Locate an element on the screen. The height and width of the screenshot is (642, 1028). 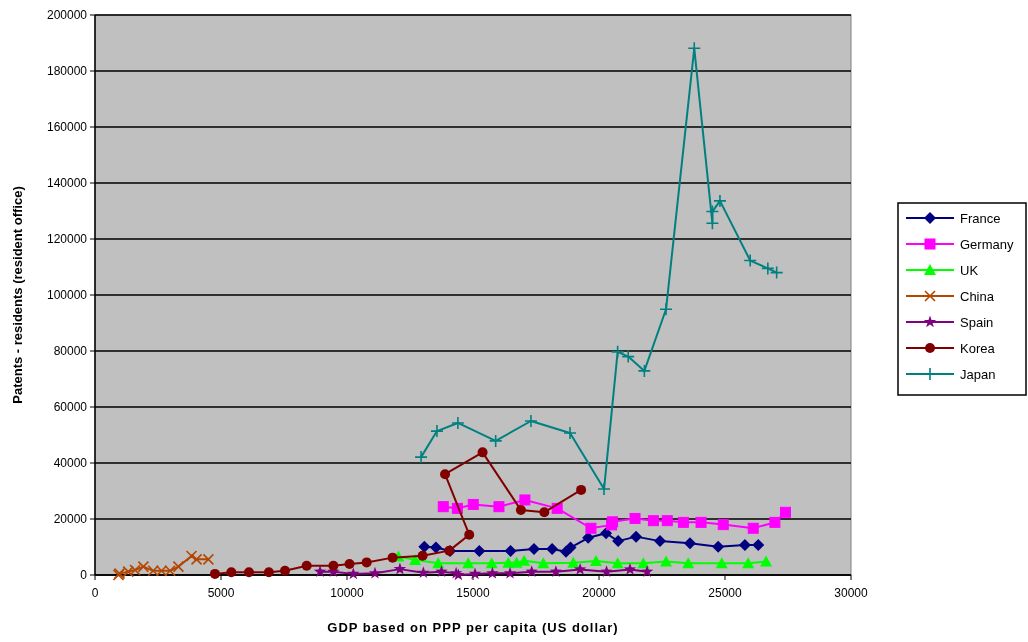
x-tick-label: 10000 is located at coordinates (347, 593).